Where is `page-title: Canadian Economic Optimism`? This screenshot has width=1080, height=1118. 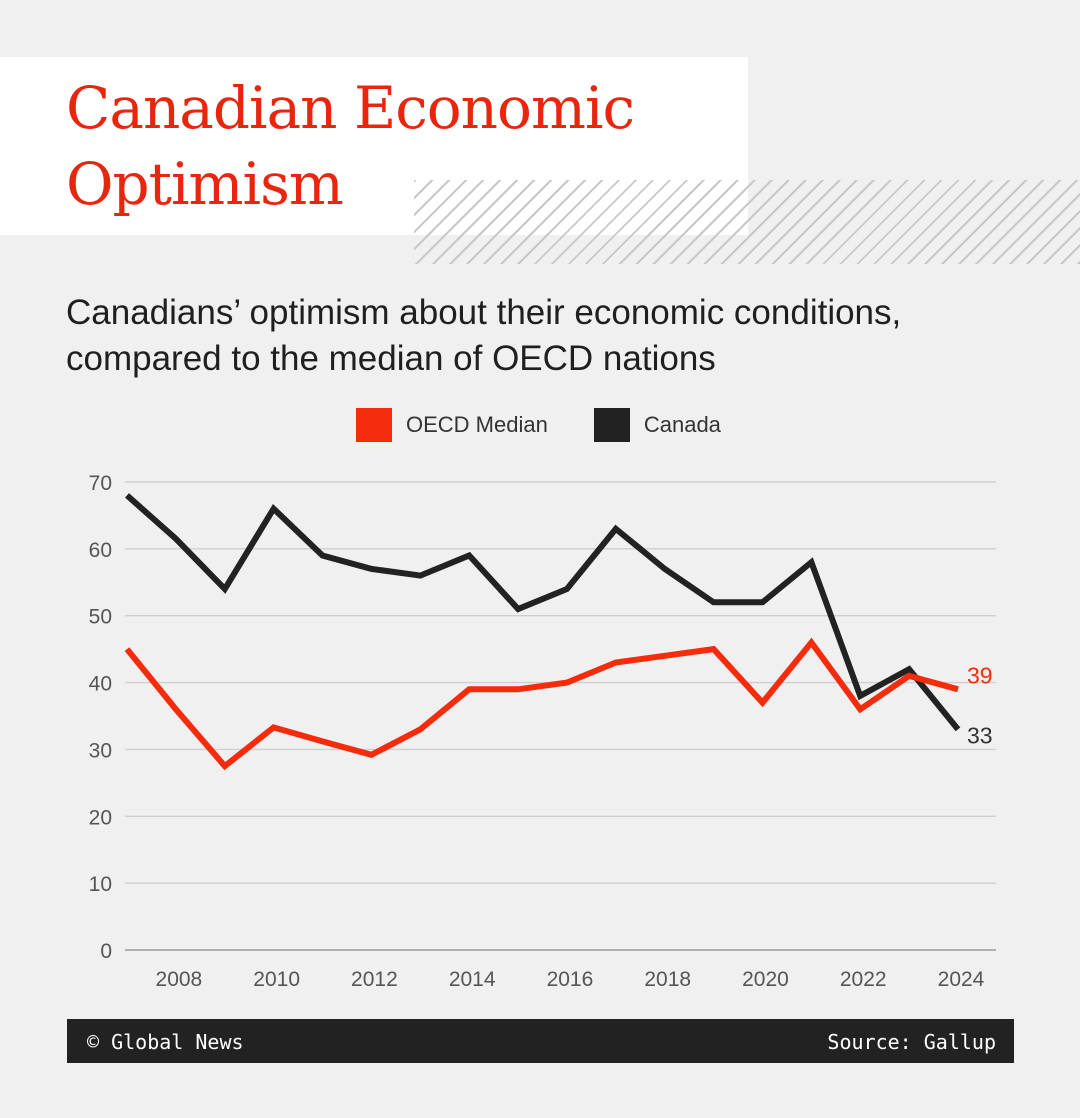
page-title: Canadian Economic Optimism is located at coordinates (350, 146).